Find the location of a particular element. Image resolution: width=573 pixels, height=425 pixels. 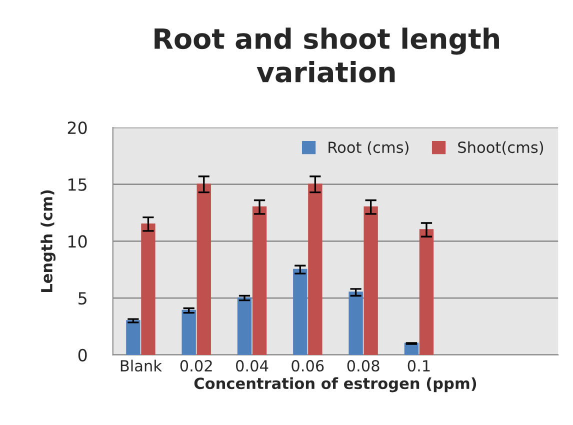

x-tick-label: 0.02 is located at coordinates (196, 366).